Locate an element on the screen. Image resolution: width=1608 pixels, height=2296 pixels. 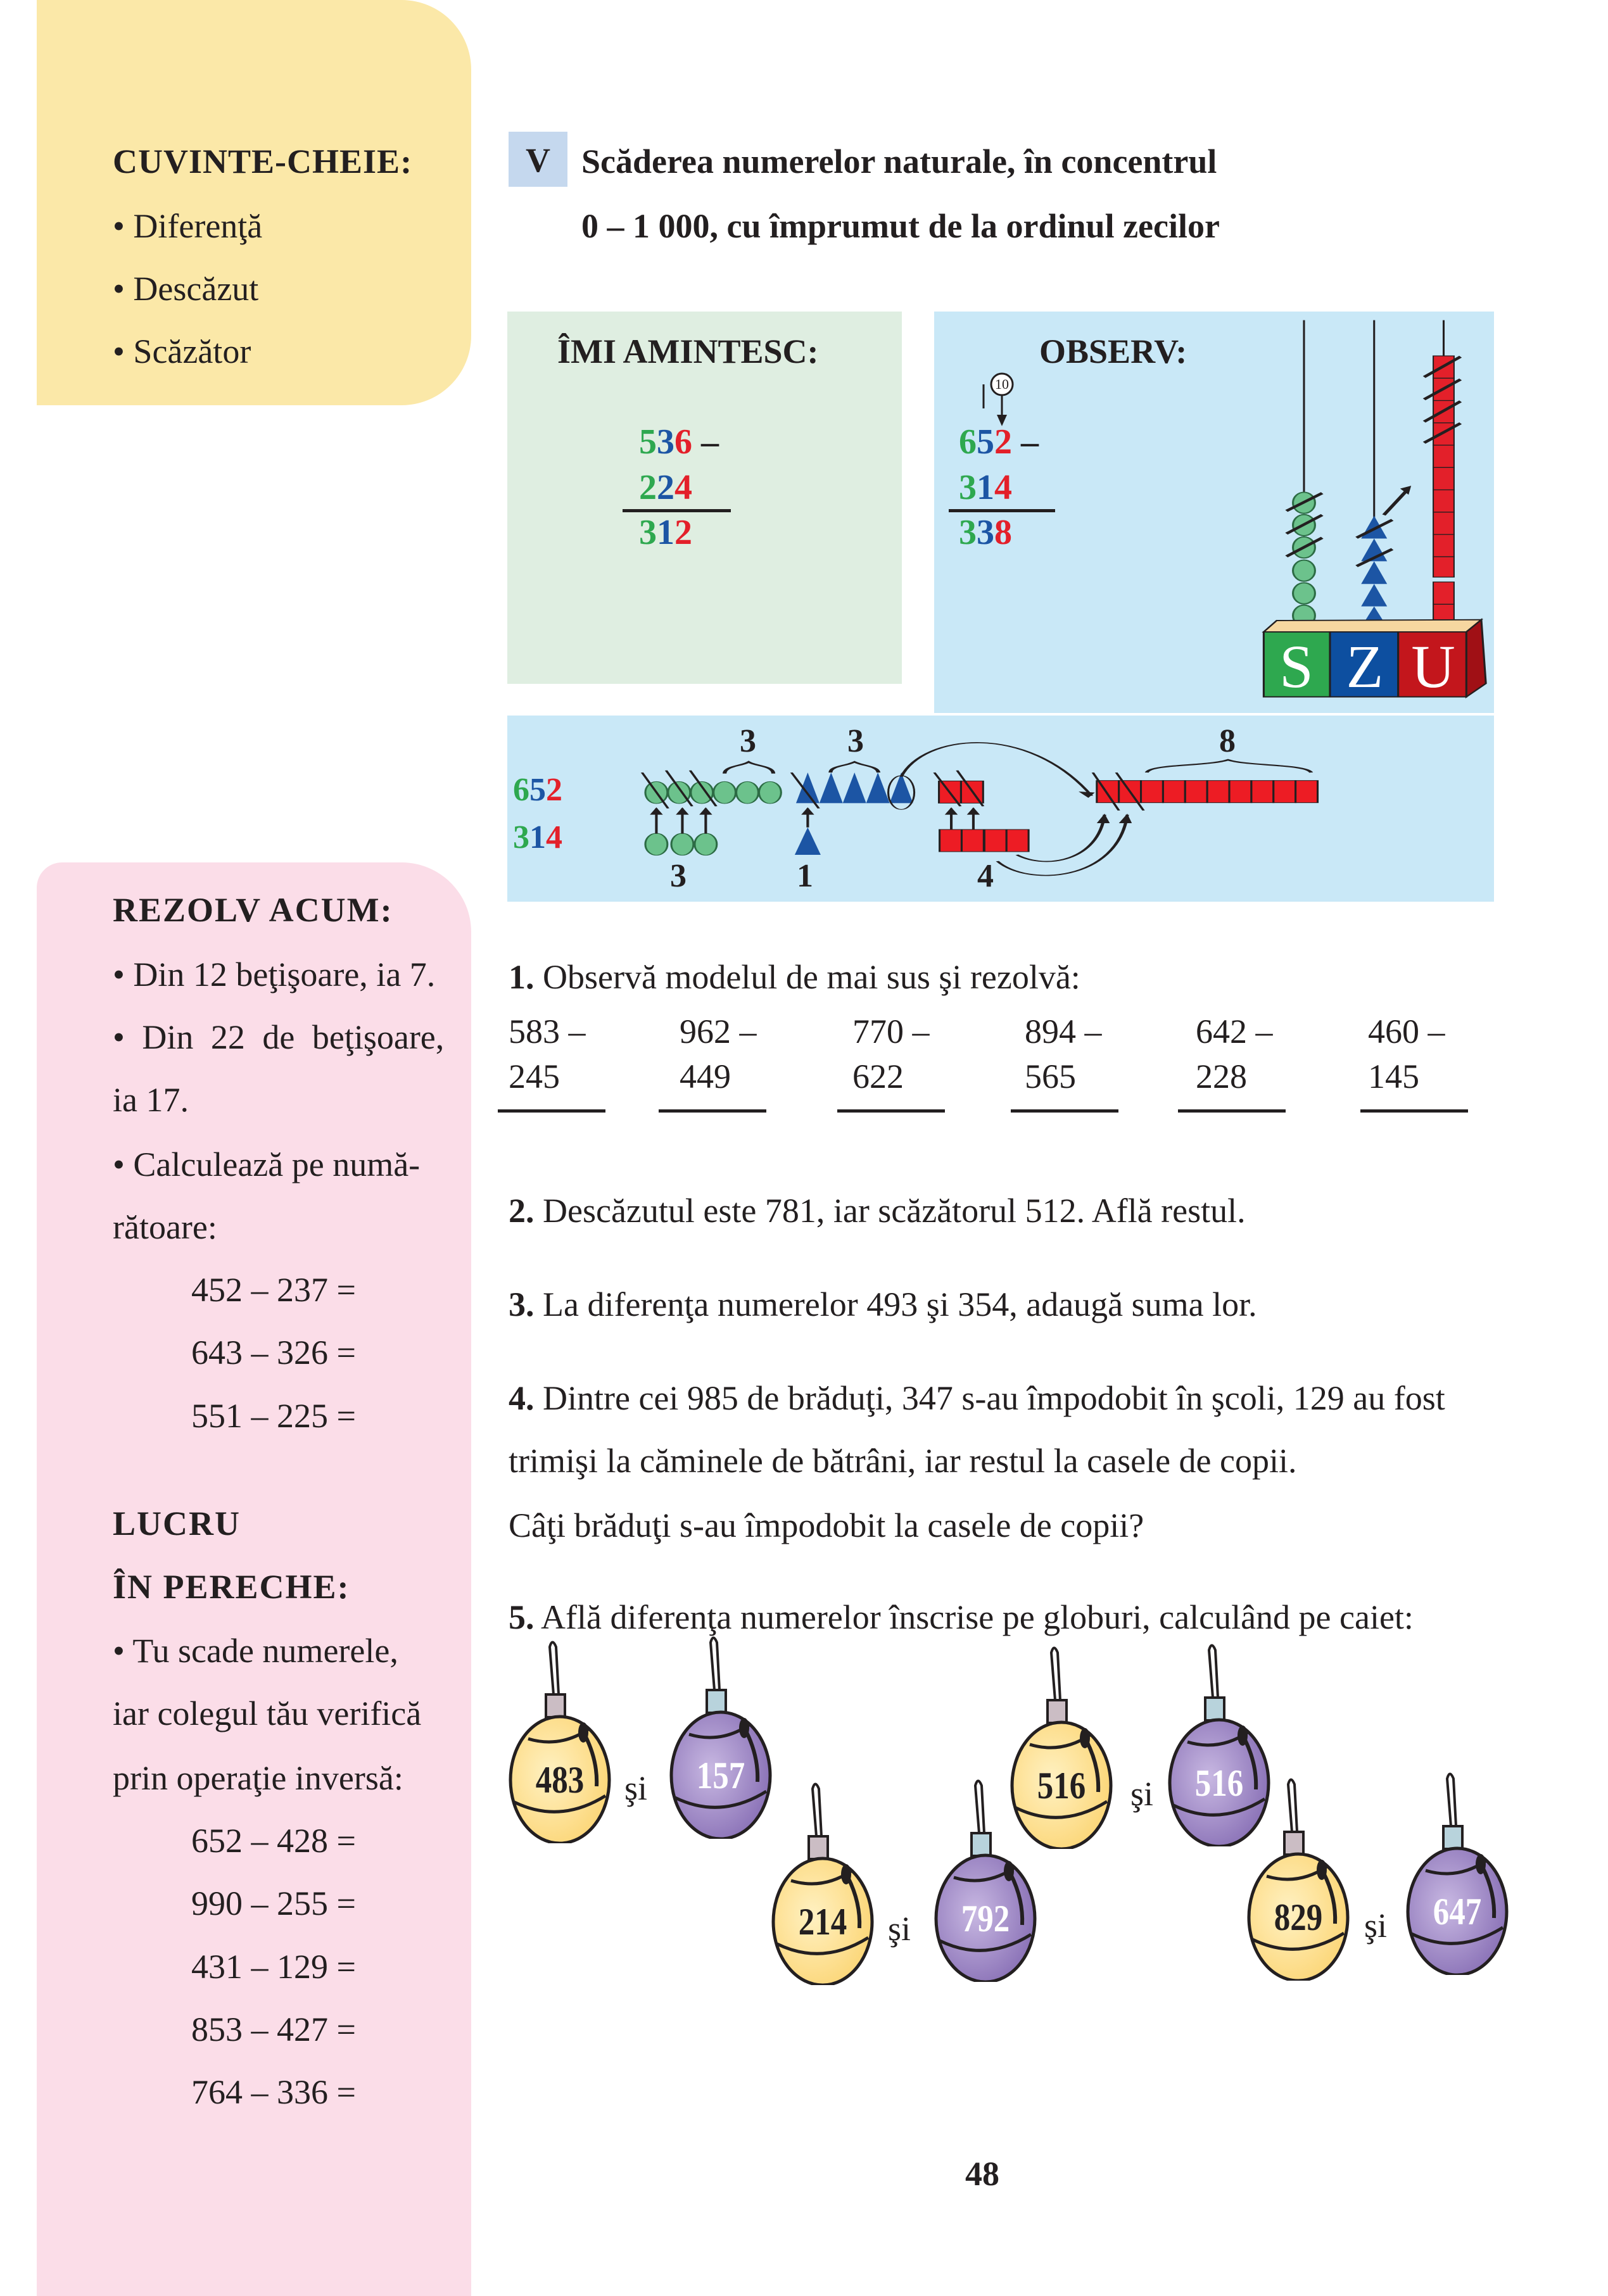
tens-digit: 2 is located at coordinates (666, 487).